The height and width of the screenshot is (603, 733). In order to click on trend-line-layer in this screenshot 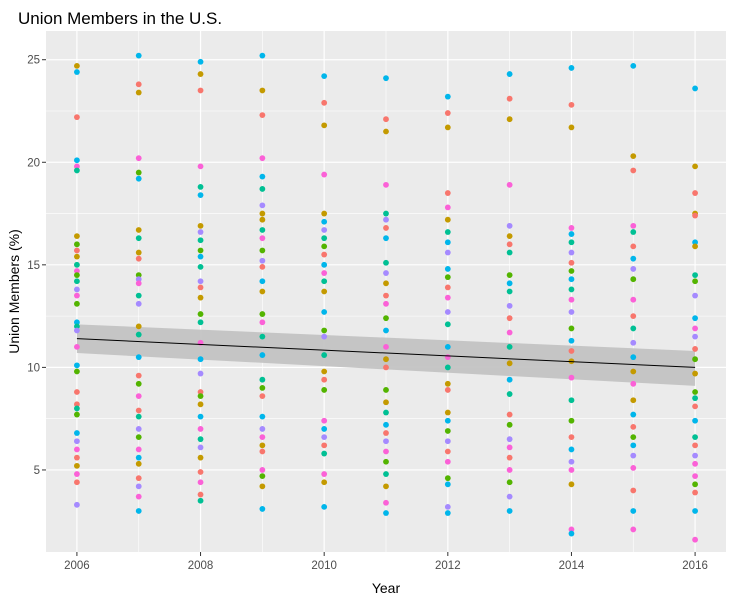, I will do `click(386, 353)`.